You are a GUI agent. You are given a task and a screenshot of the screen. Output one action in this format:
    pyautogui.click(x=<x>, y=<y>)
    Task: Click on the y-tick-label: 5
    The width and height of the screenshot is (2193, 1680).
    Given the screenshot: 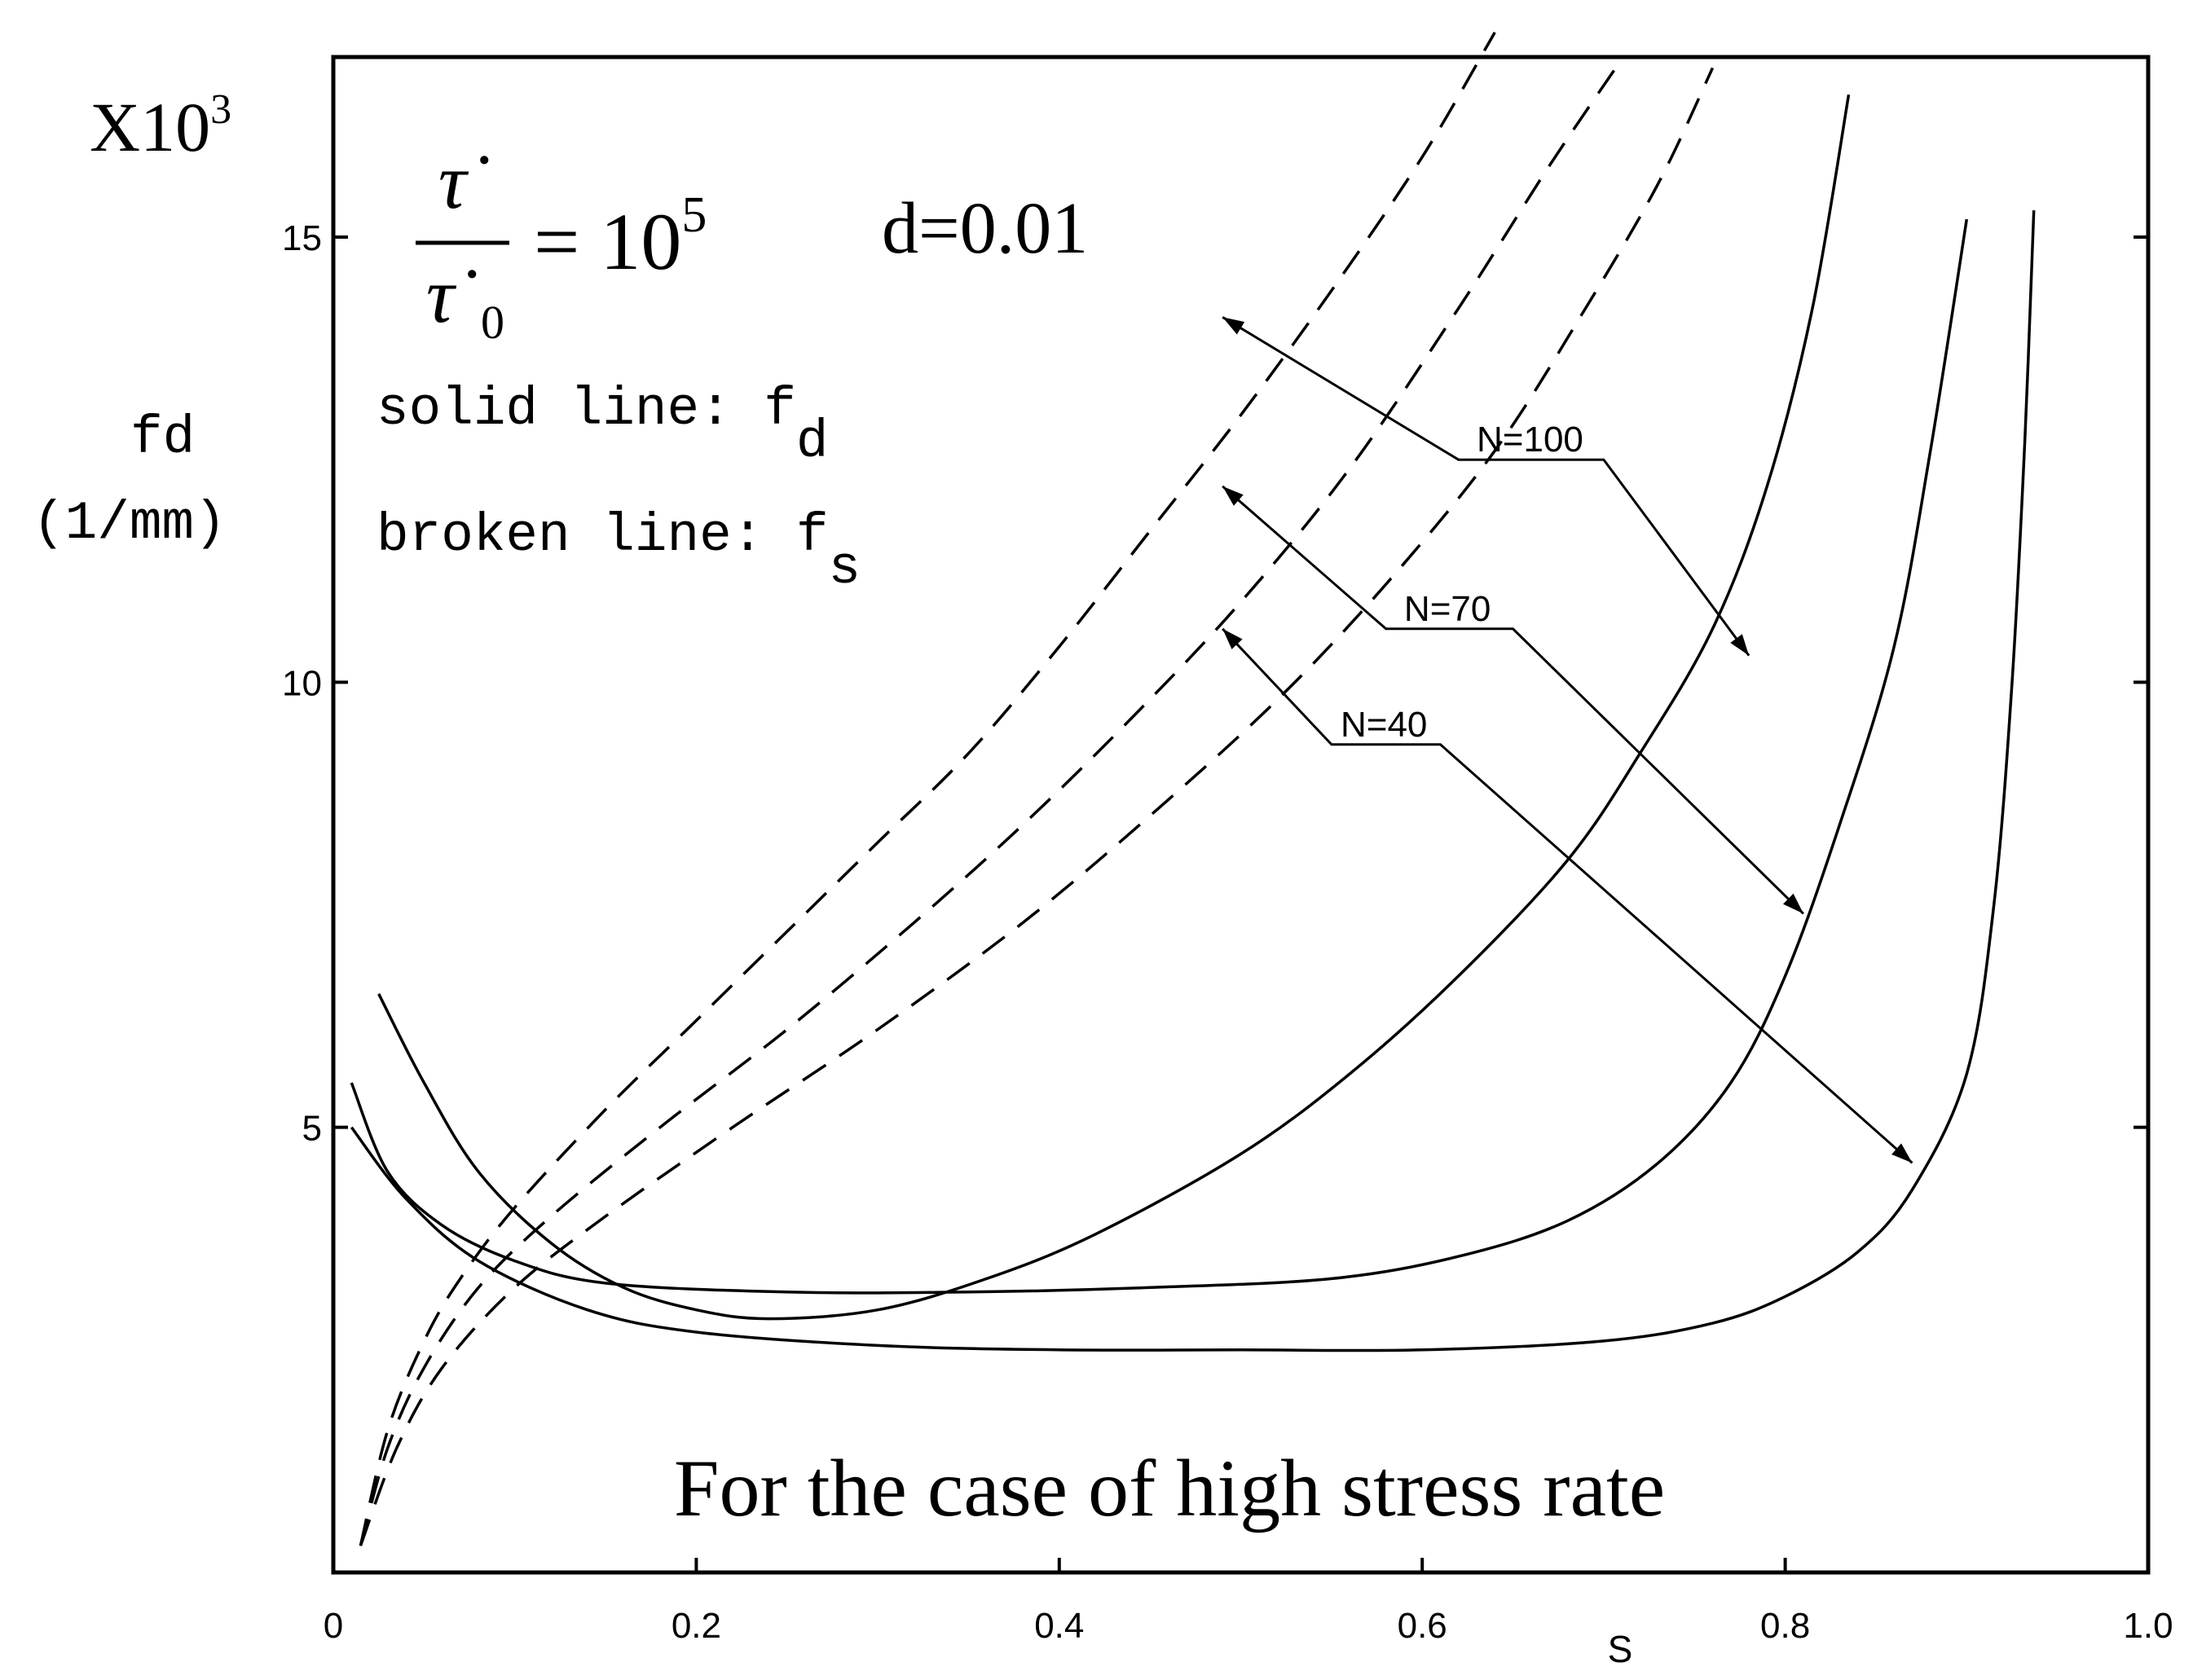 What is the action you would take?
    pyautogui.click(x=312, y=1129)
    